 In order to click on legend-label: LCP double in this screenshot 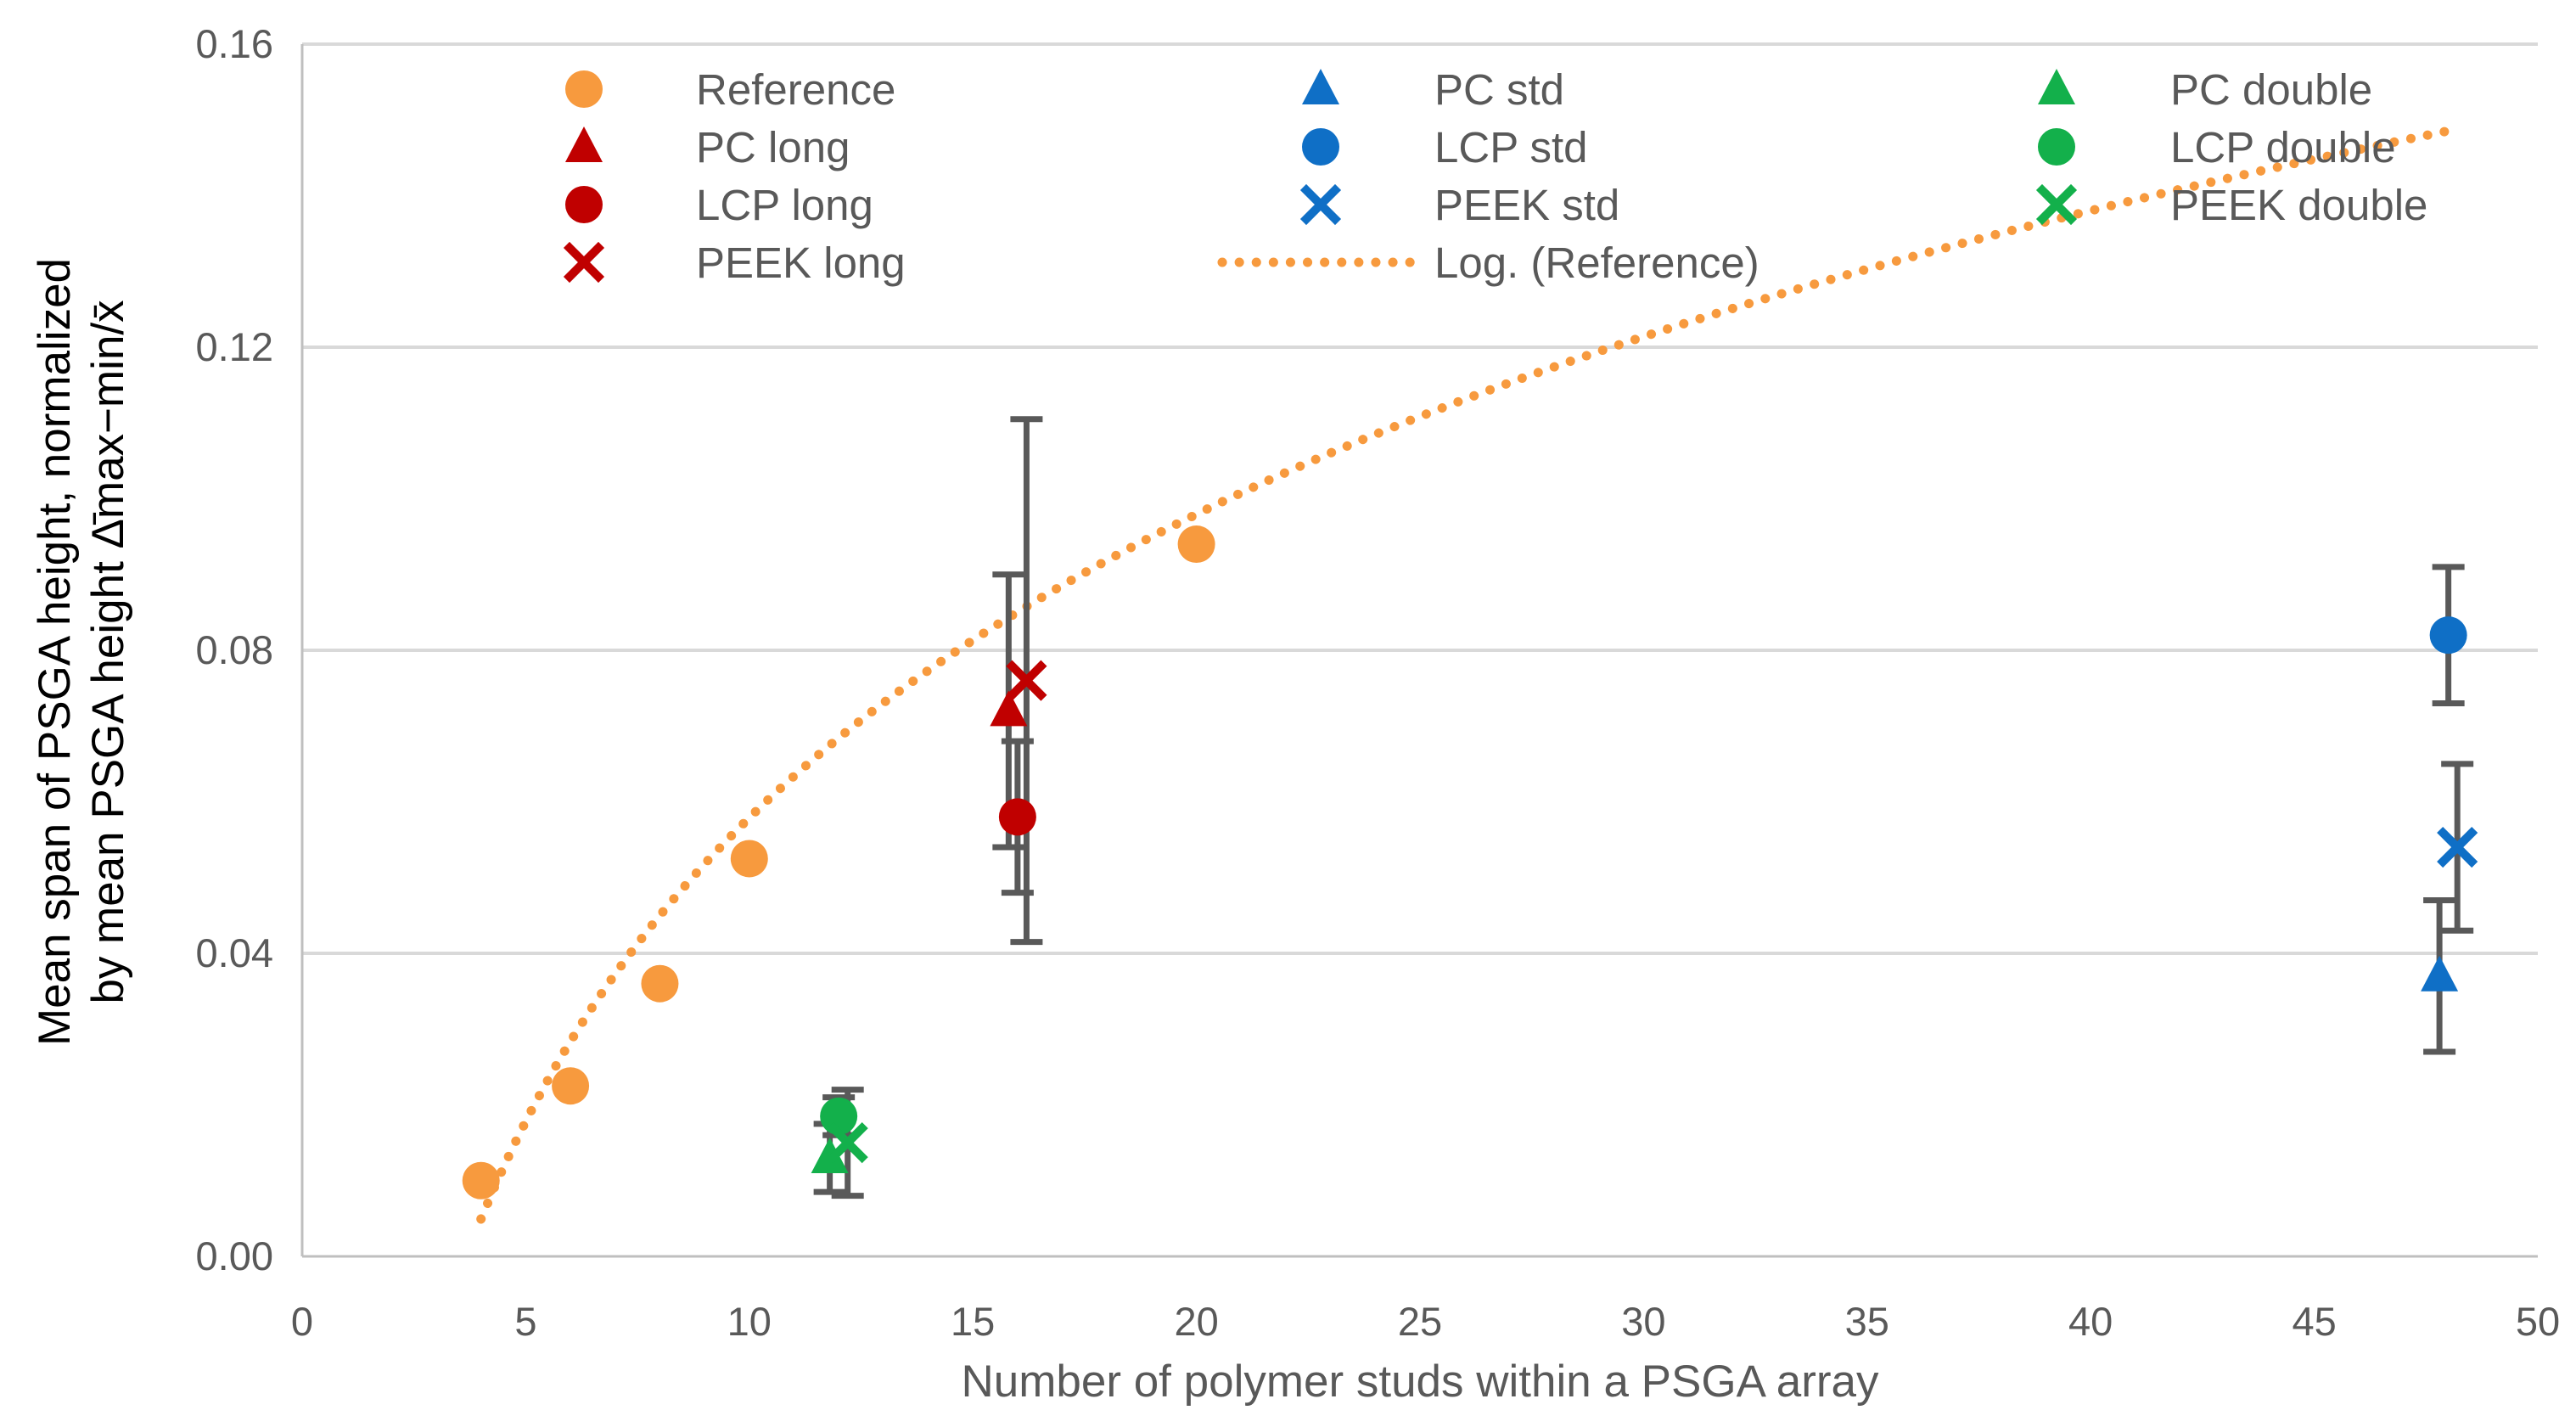, I will do `click(2283, 147)`.